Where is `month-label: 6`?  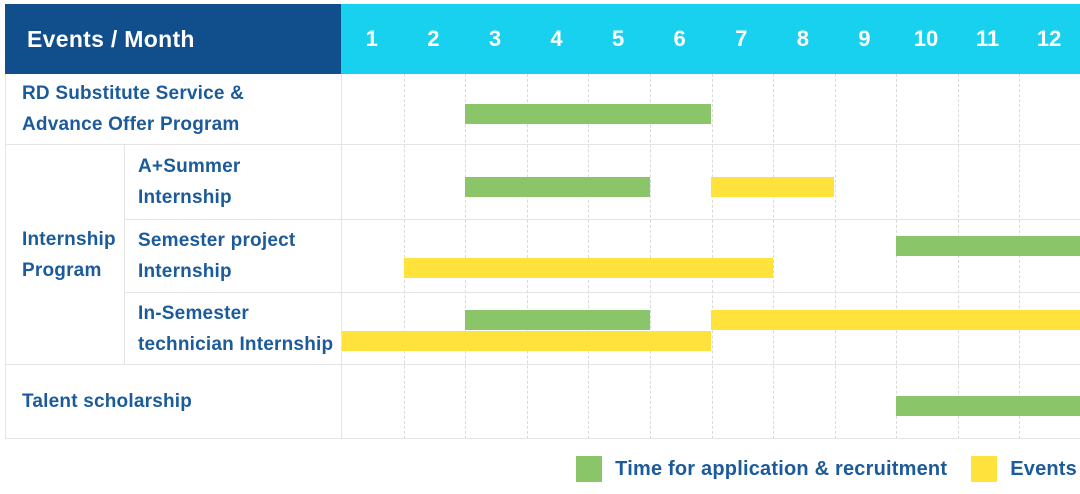
month-label: 6 is located at coordinates (679, 38).